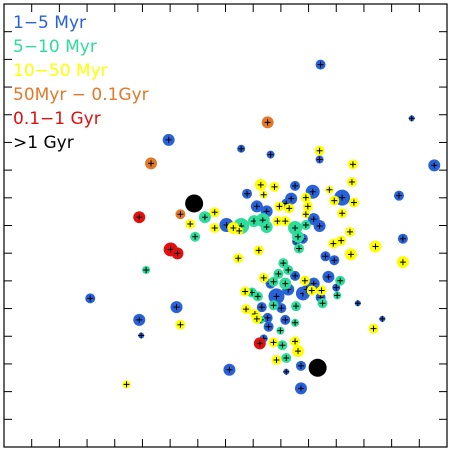 The width and height of the screenshot is (452, 453). I want to click on legend-entry-0-1-1-gyr: 0.1−1 Gyr, so click(57, 119).